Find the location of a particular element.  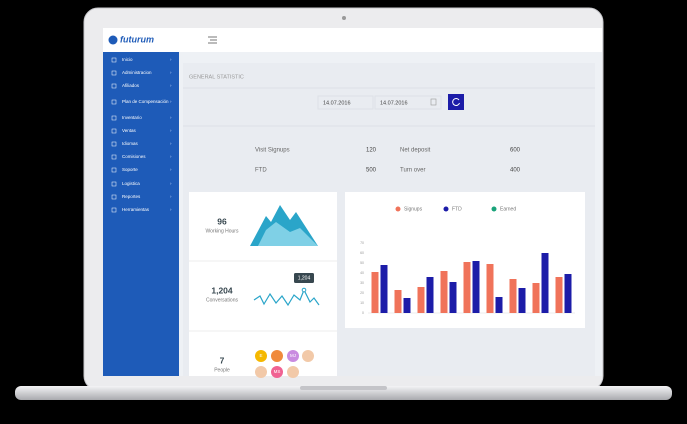

menu-item: Inicio is located at coordinates (127, 59).